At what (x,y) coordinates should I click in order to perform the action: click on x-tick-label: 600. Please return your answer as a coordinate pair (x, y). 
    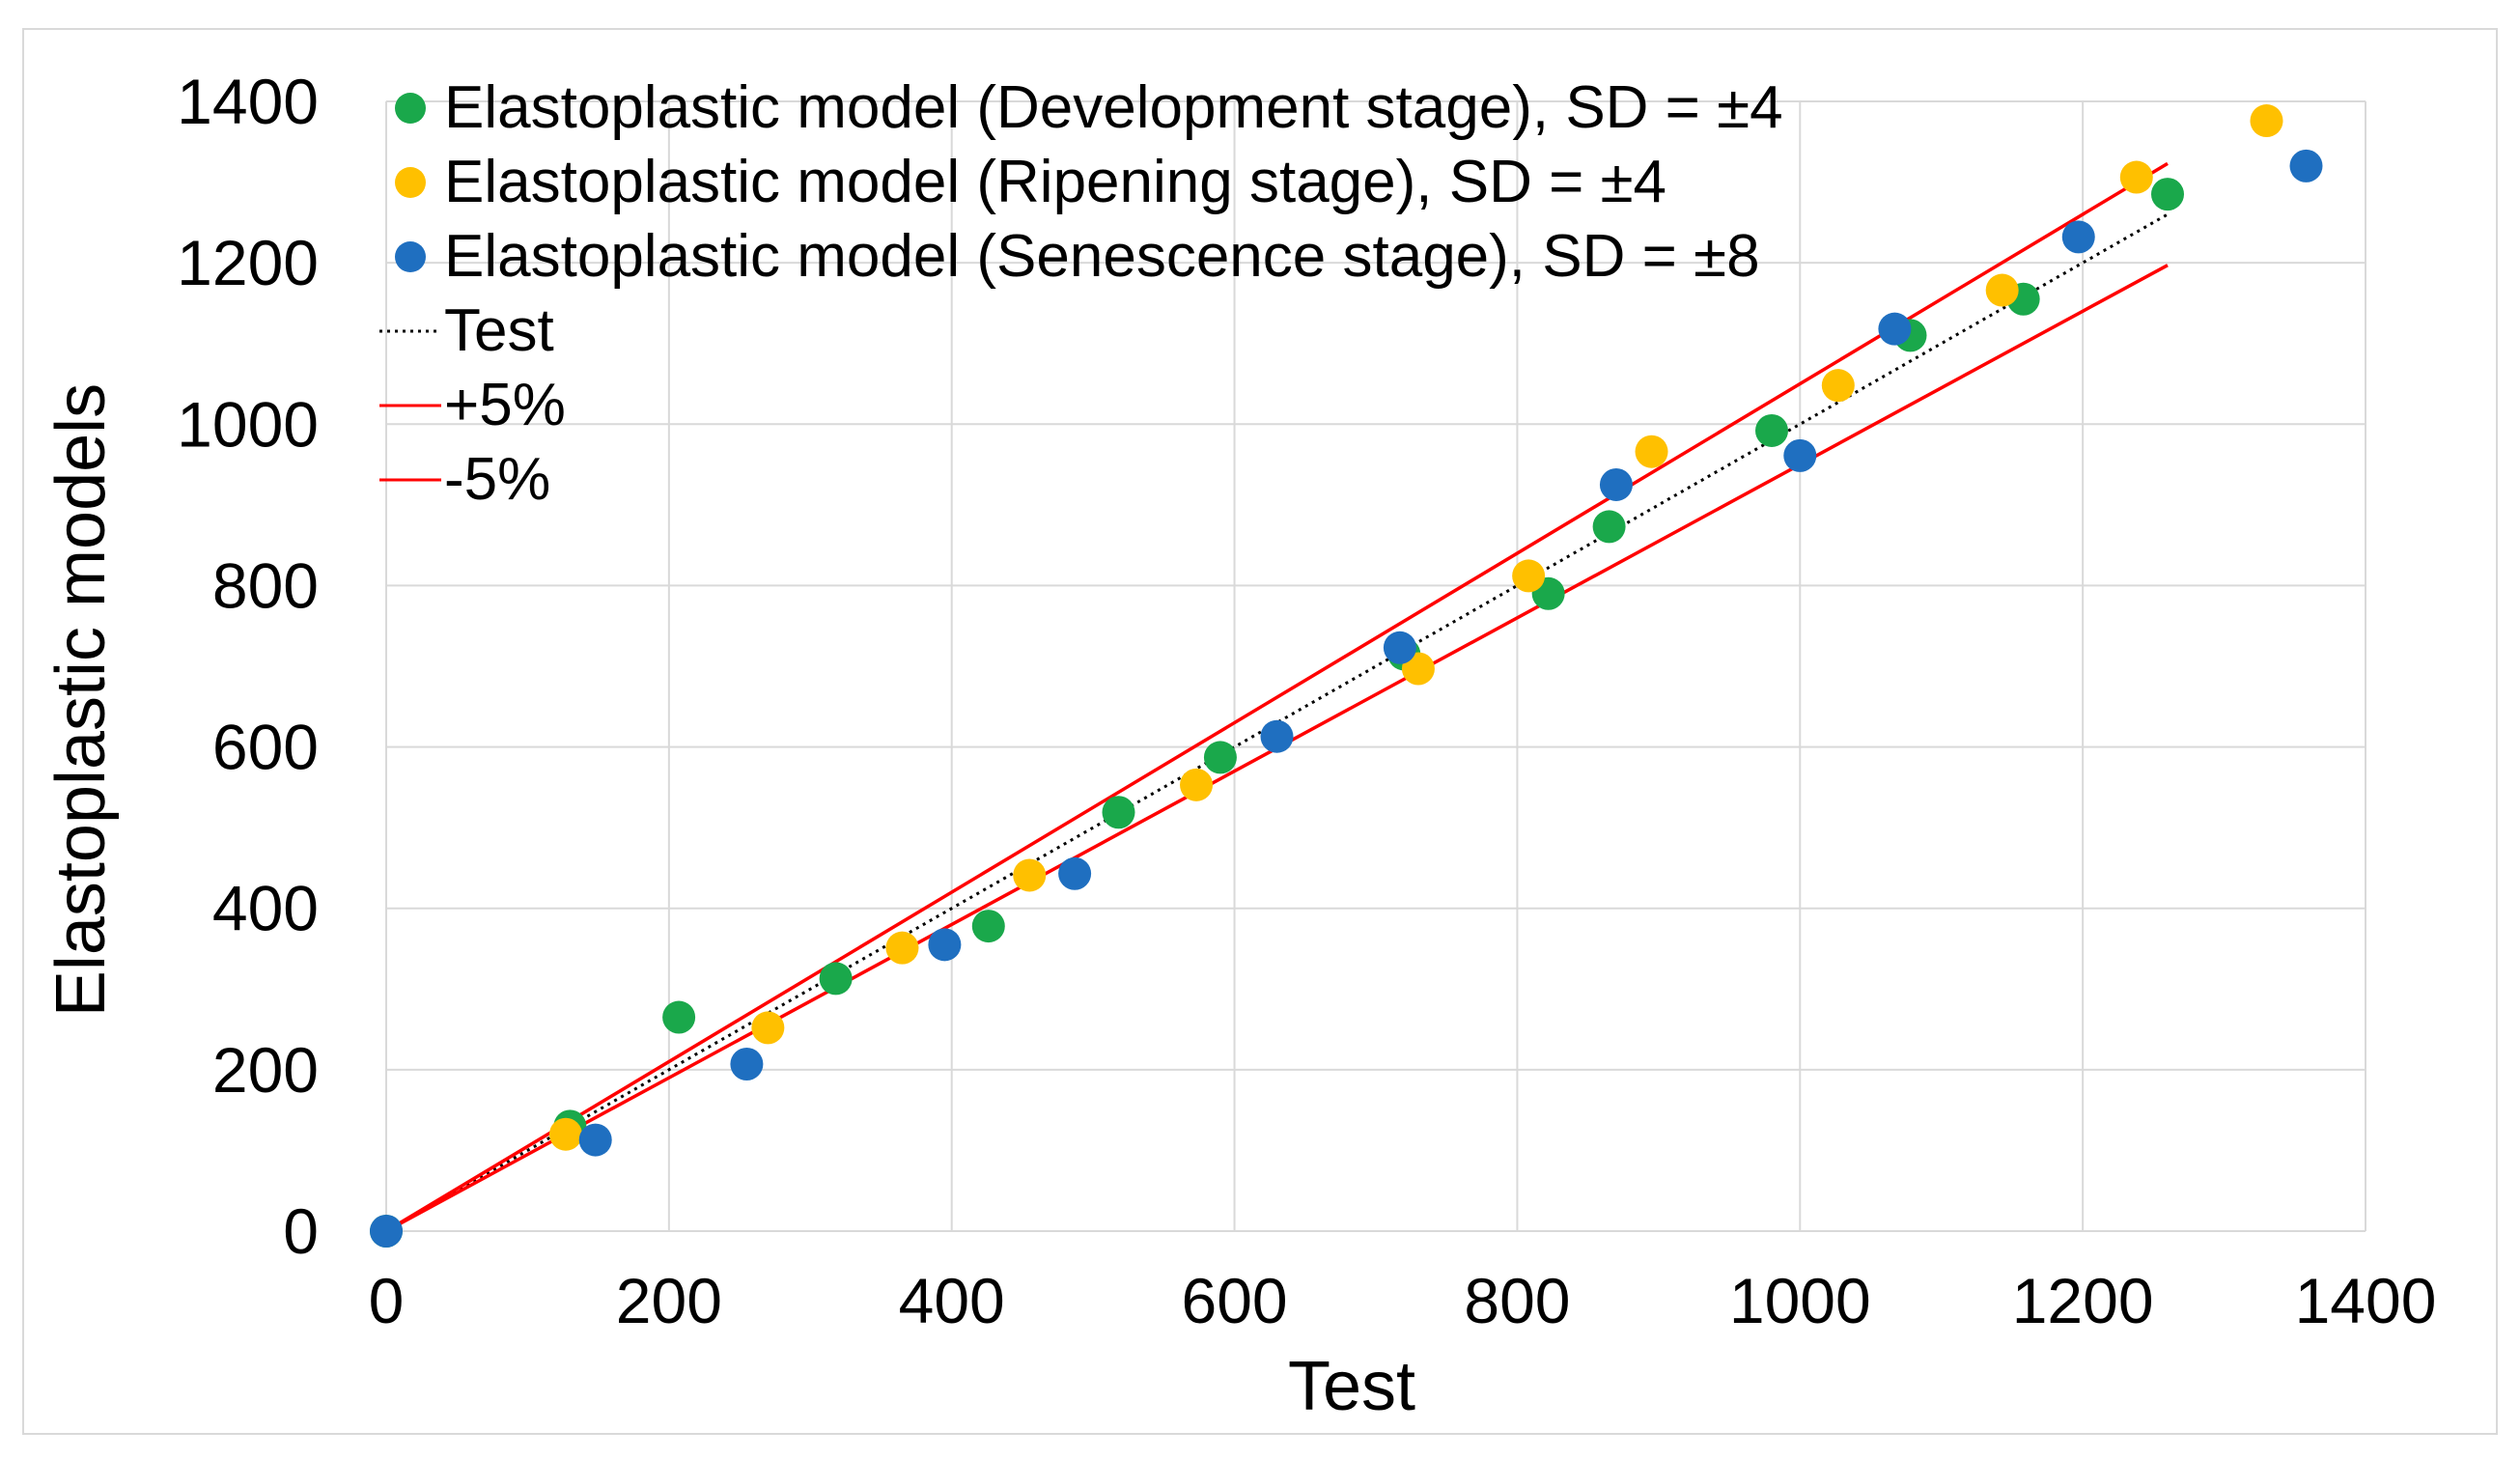
    Looking at the image, I should click on (1235, 1300).